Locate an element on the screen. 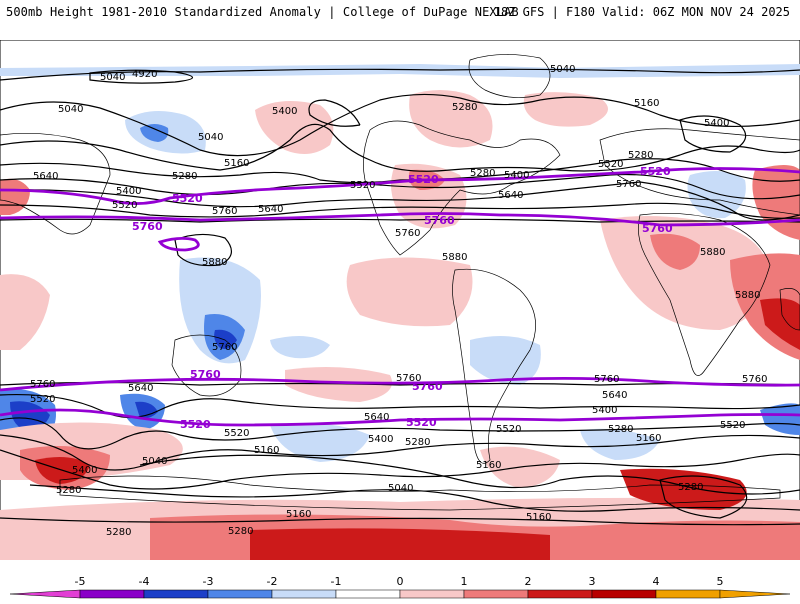 The image size is (800, 604). coastline-antarctica is located at coordinates (420, 493).